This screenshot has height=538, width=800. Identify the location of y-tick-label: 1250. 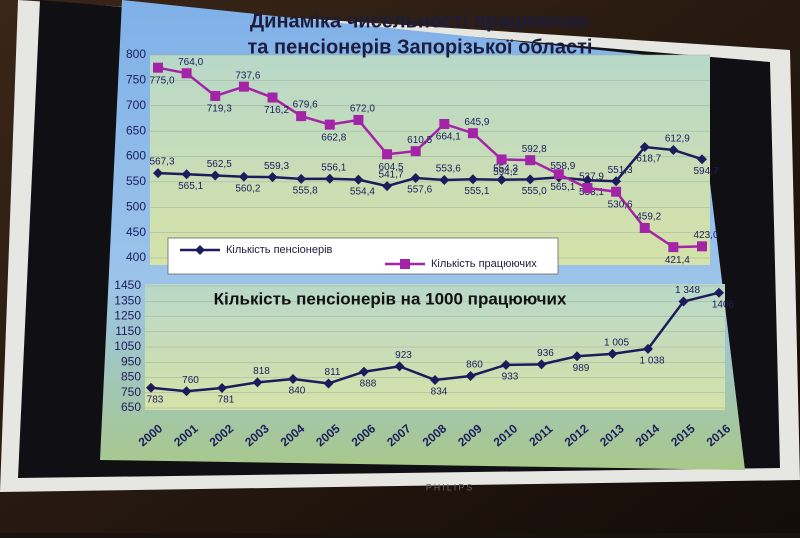
(127, 316).